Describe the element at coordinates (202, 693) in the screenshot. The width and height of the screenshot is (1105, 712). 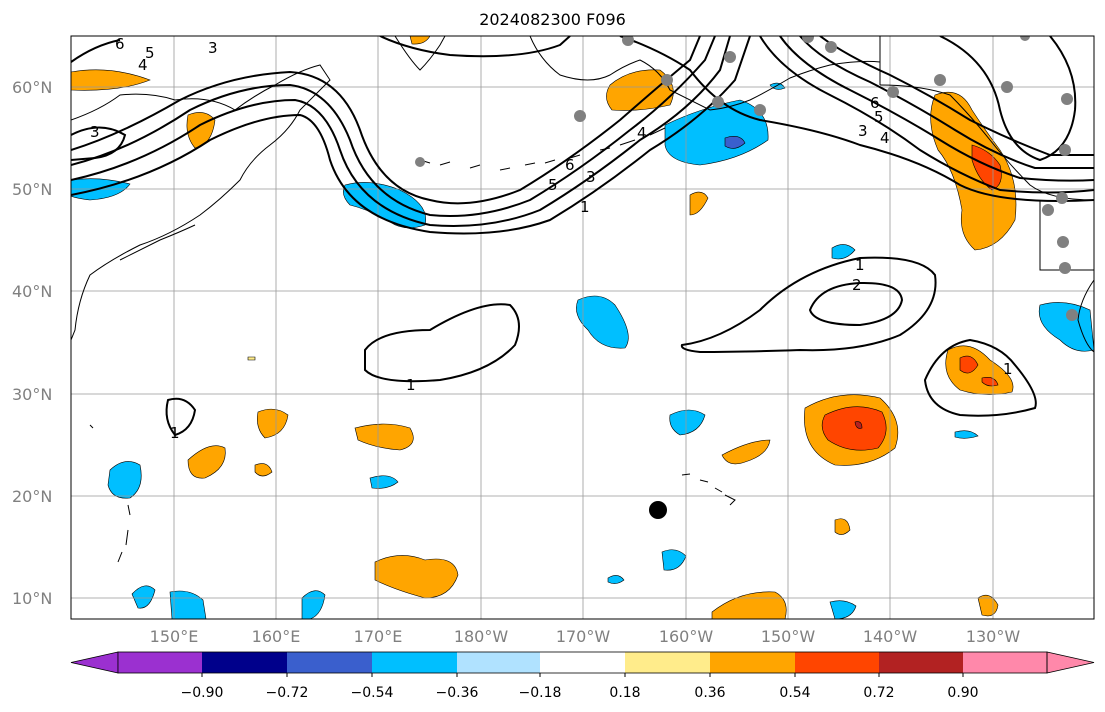
I see `colorbar-tick-label: −0.90` at that location.